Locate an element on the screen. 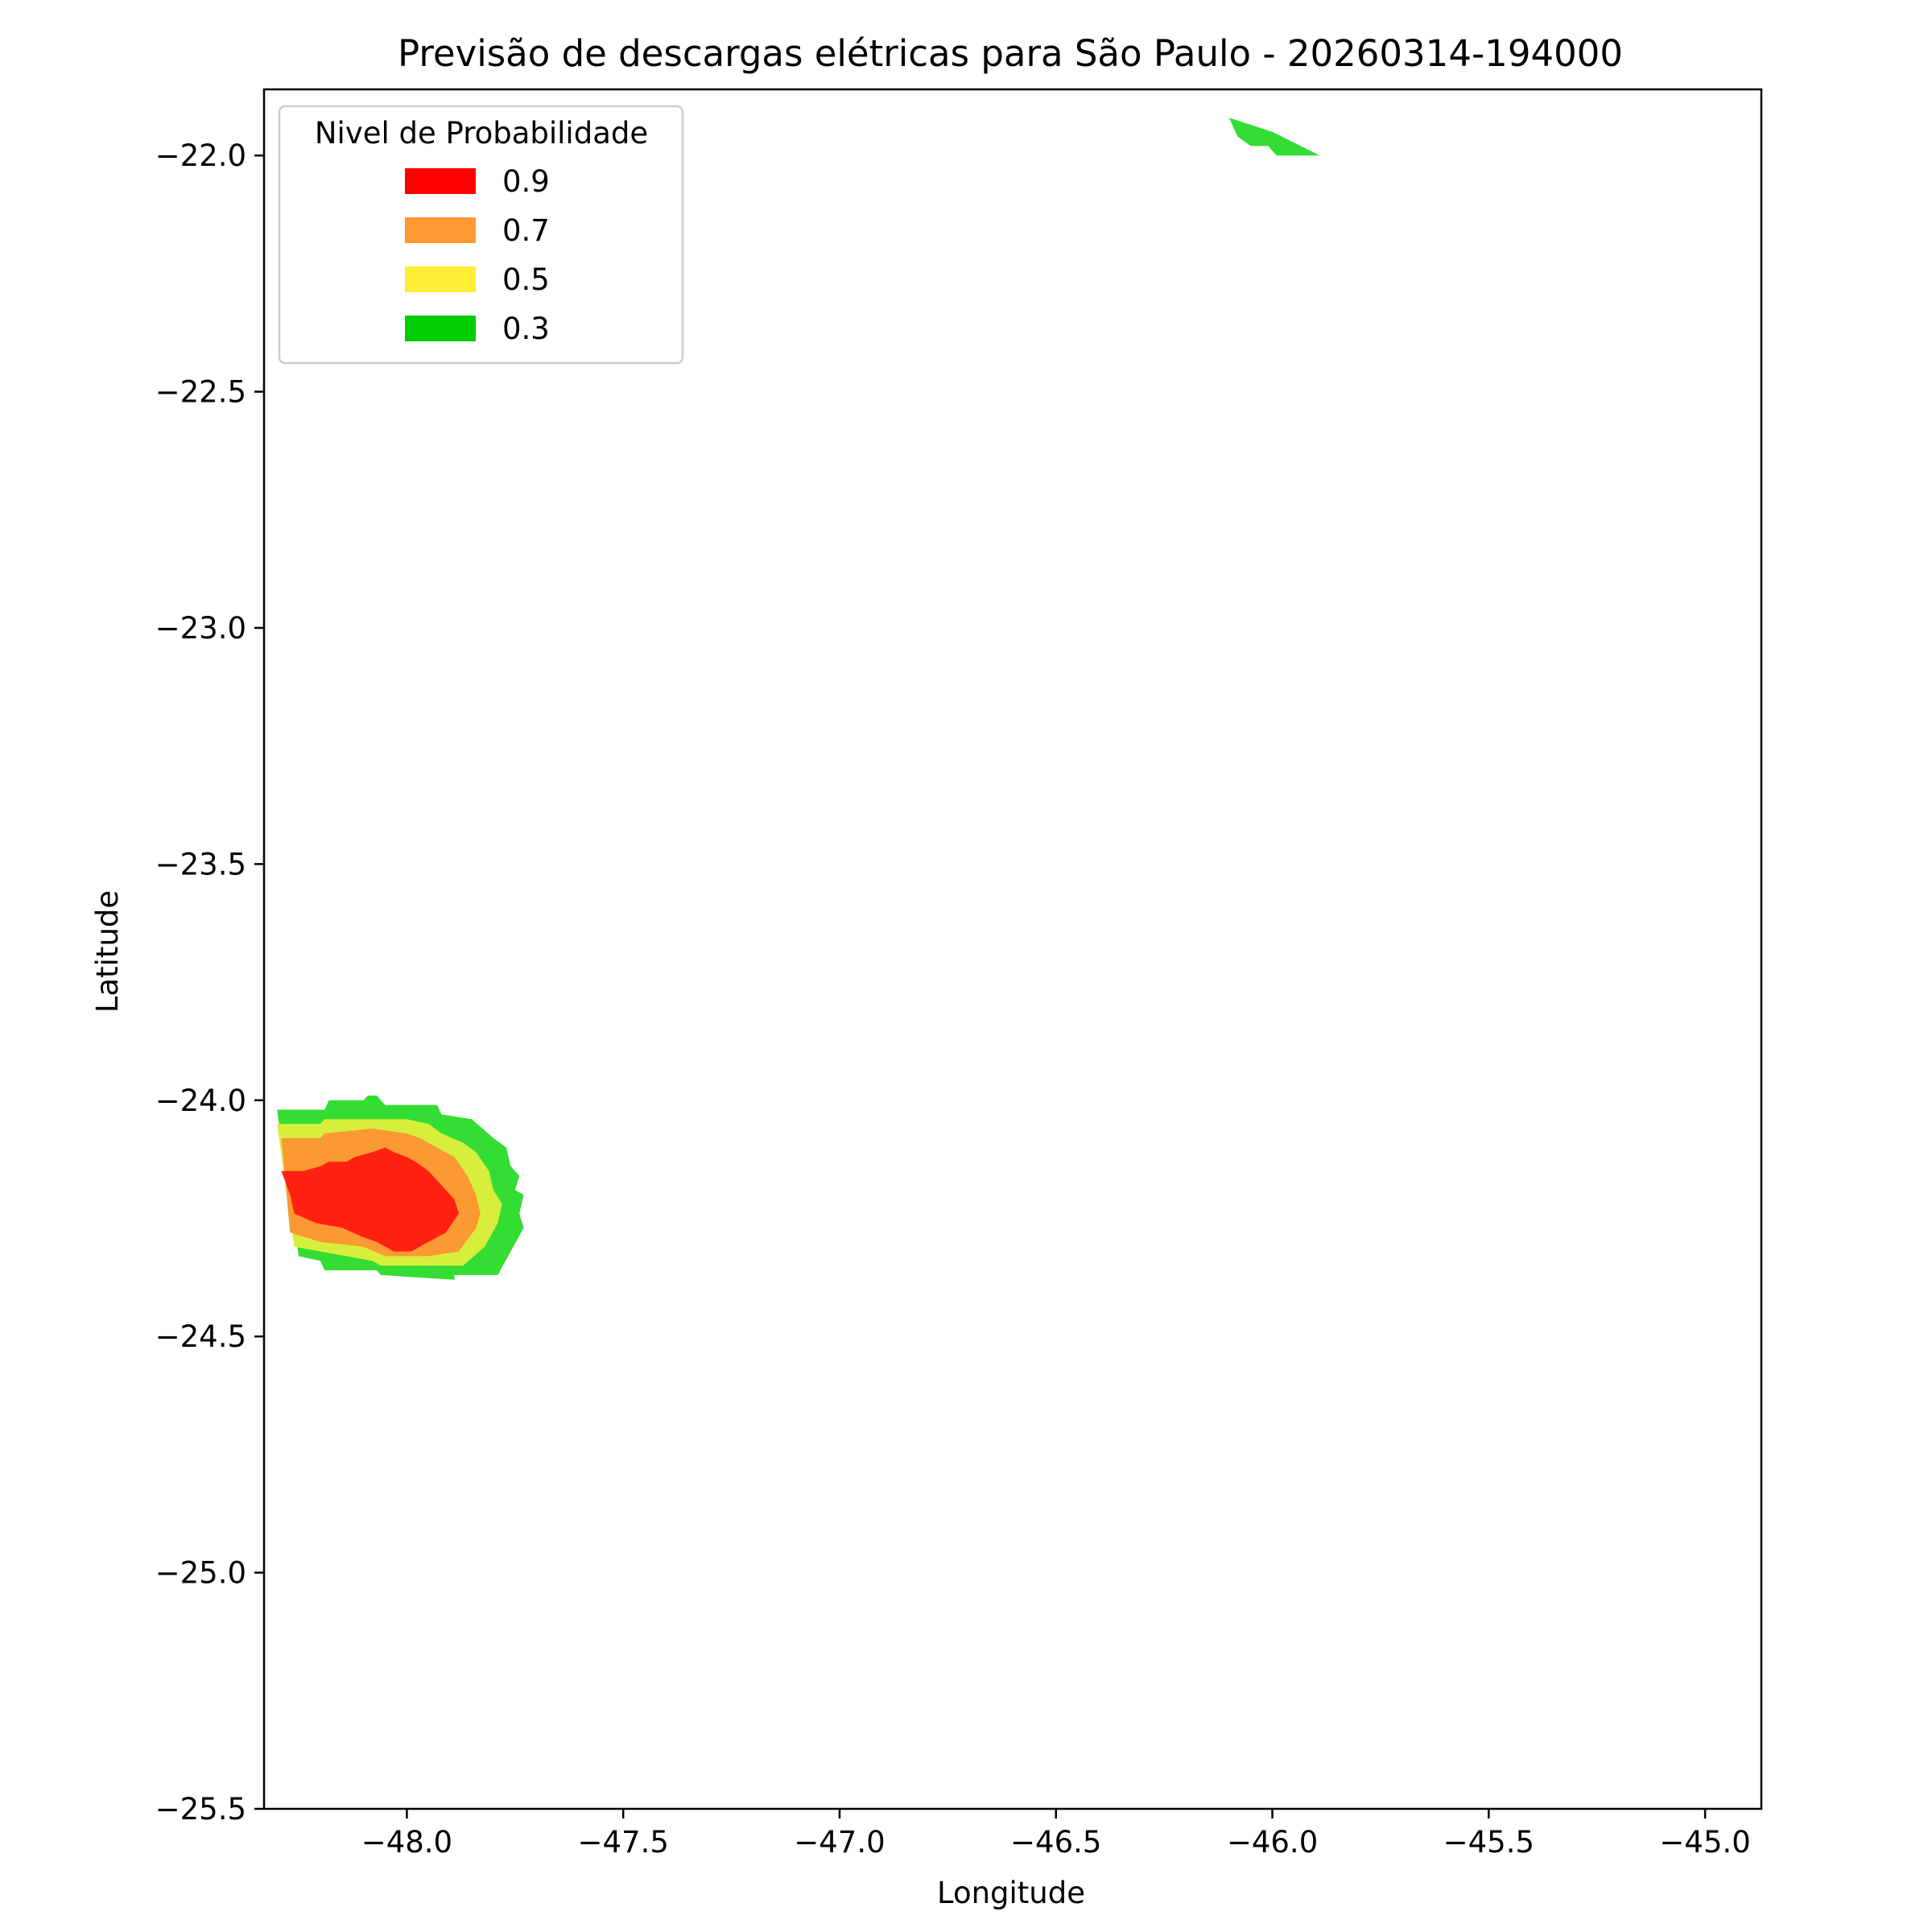 The width and height of the screenshot is (1932, 1932). legend-label: 0.9 is located at coordinates (526, 181).